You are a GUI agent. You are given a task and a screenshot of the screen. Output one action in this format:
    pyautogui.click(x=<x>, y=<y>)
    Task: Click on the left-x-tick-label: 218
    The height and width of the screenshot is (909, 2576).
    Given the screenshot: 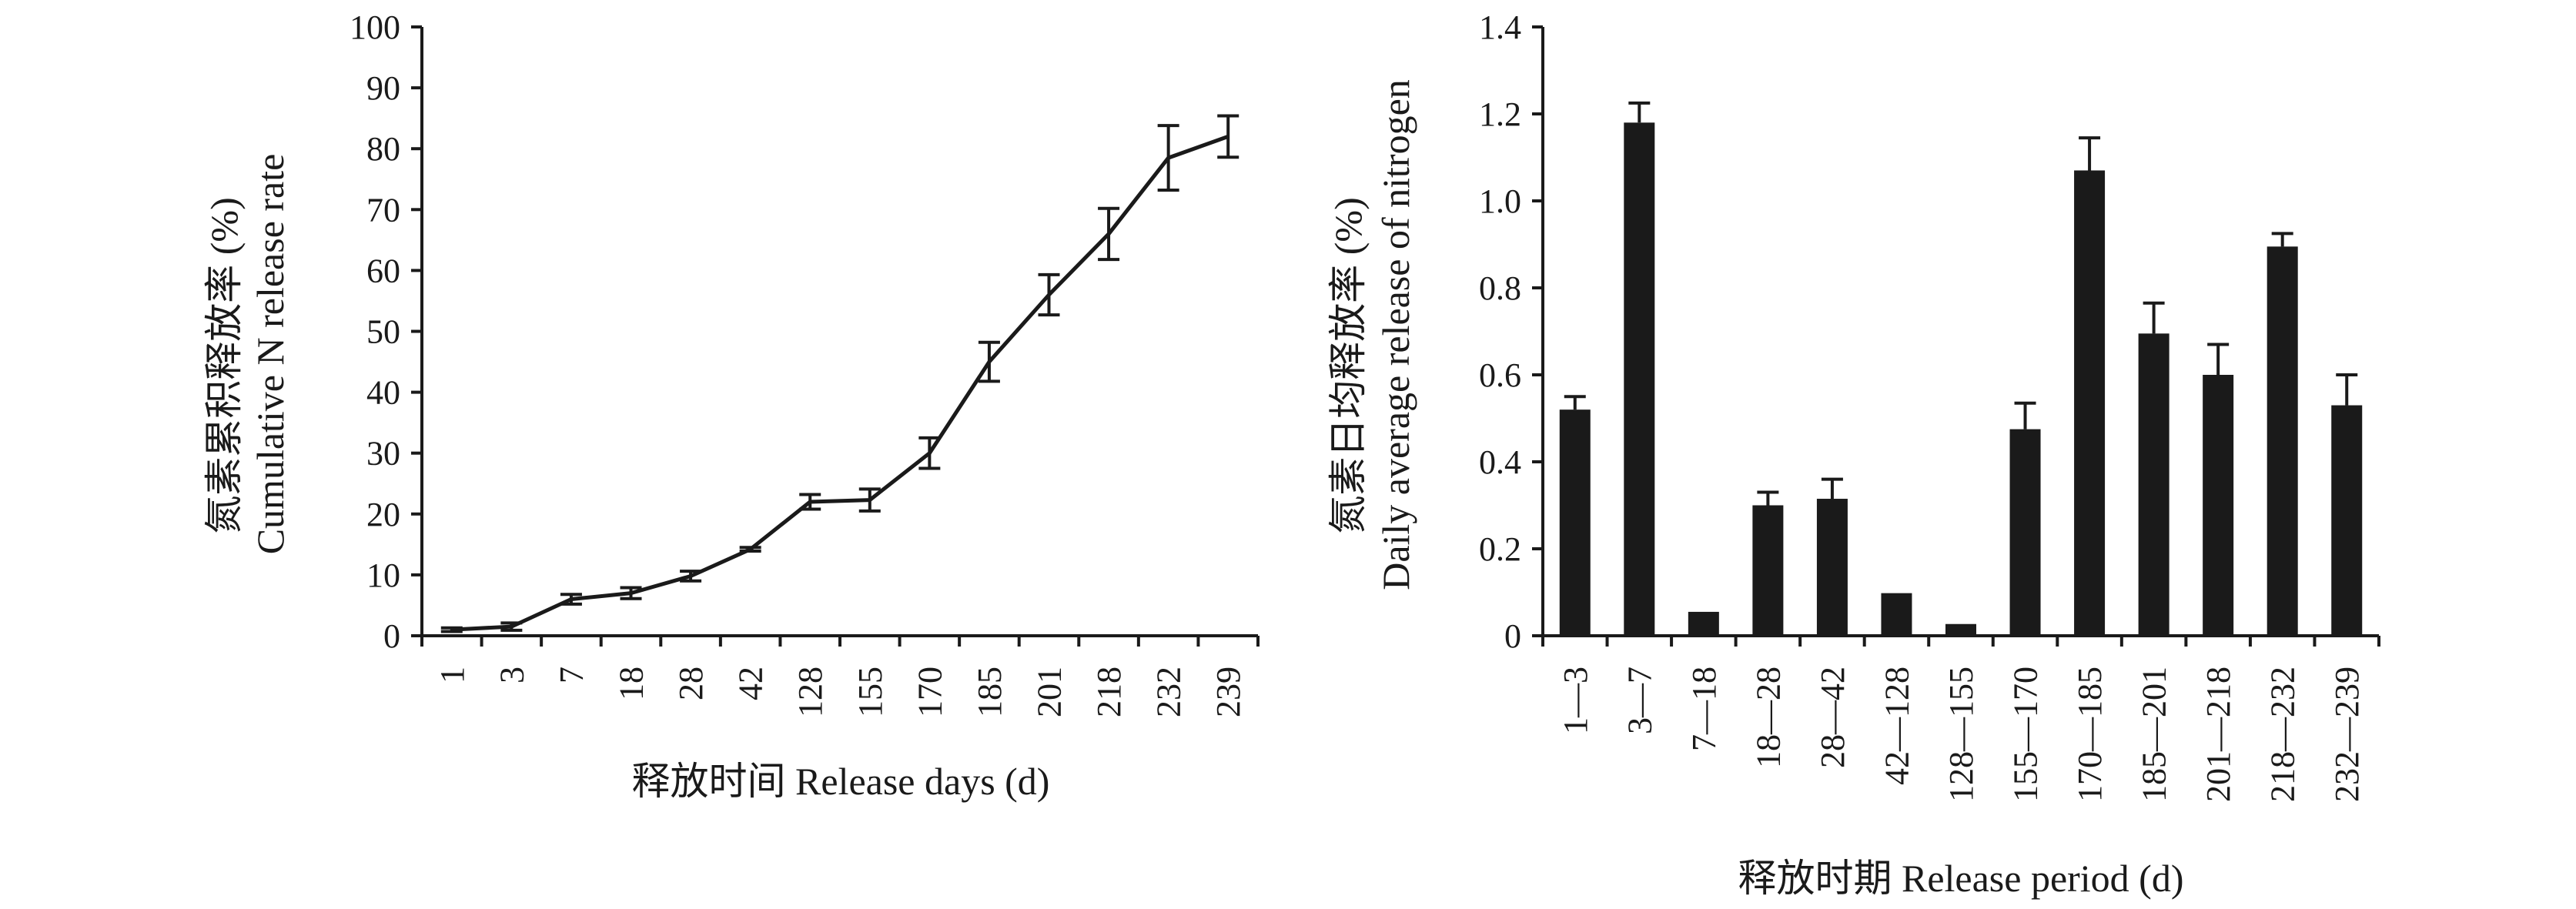 What is the action you would take?
    pyautogui.click(x=1109, y=692)
    